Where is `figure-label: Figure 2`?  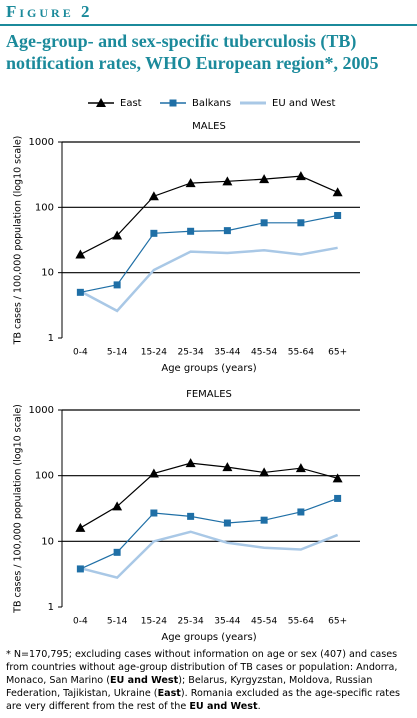
figure-label: Figure 2 is located at coordinates (49, 11).